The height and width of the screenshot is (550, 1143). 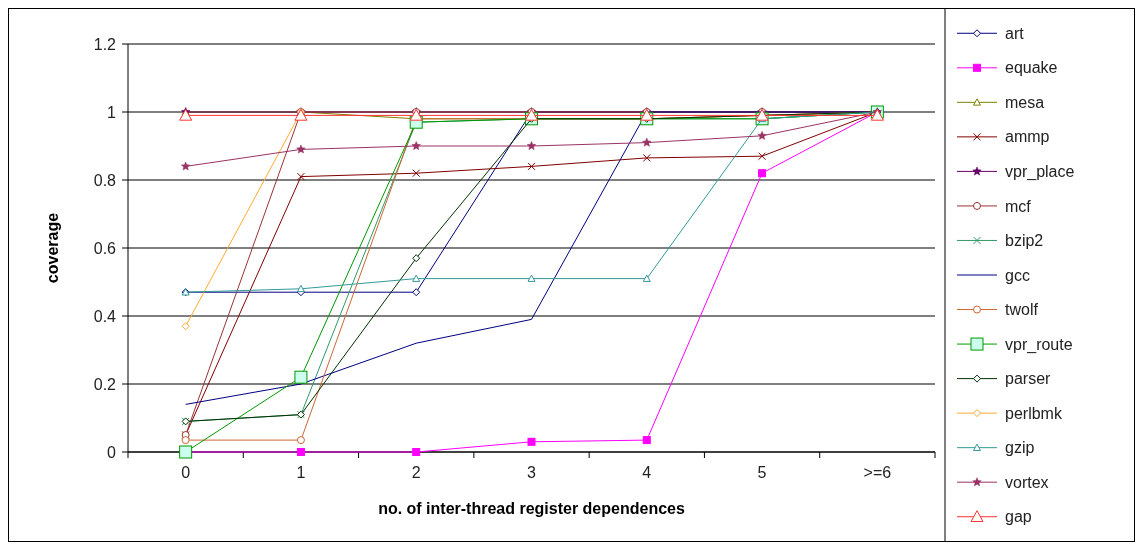 What do you see at coordinates (1028, 379) in the screenshot?
I see `legend-label: parser` at bounding box center [1028, 379].